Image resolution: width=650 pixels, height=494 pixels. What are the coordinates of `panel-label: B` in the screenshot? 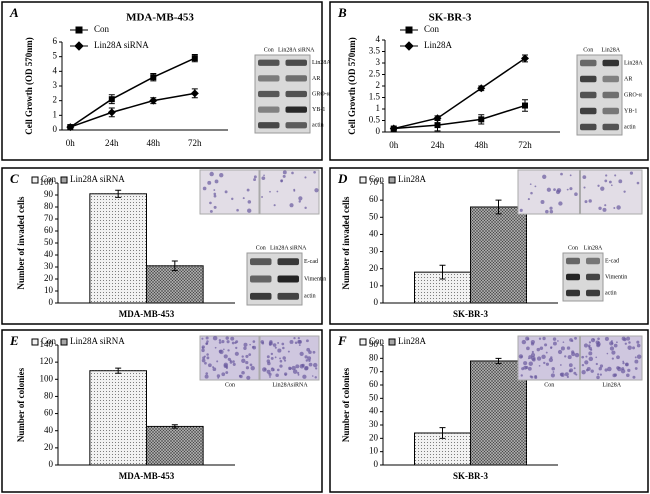 It's located at (342, 12).